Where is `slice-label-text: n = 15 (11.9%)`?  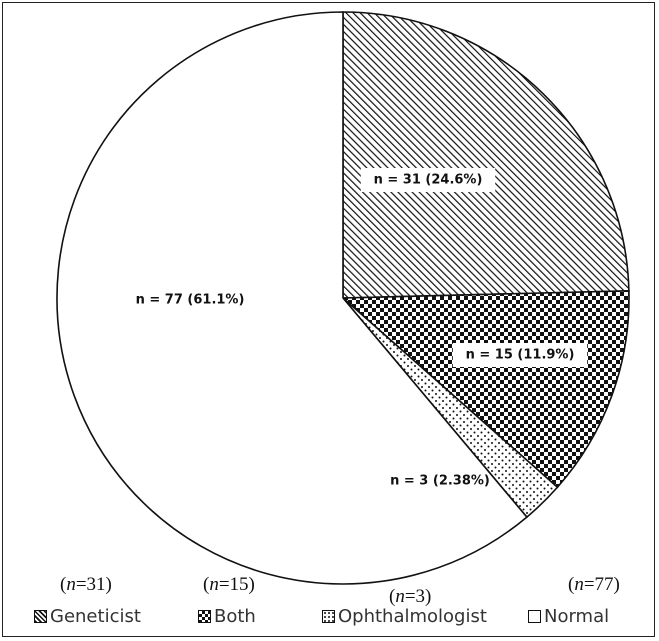
slice-label-text: n = 15 (11.9%) is located at coordinates (520, 355).